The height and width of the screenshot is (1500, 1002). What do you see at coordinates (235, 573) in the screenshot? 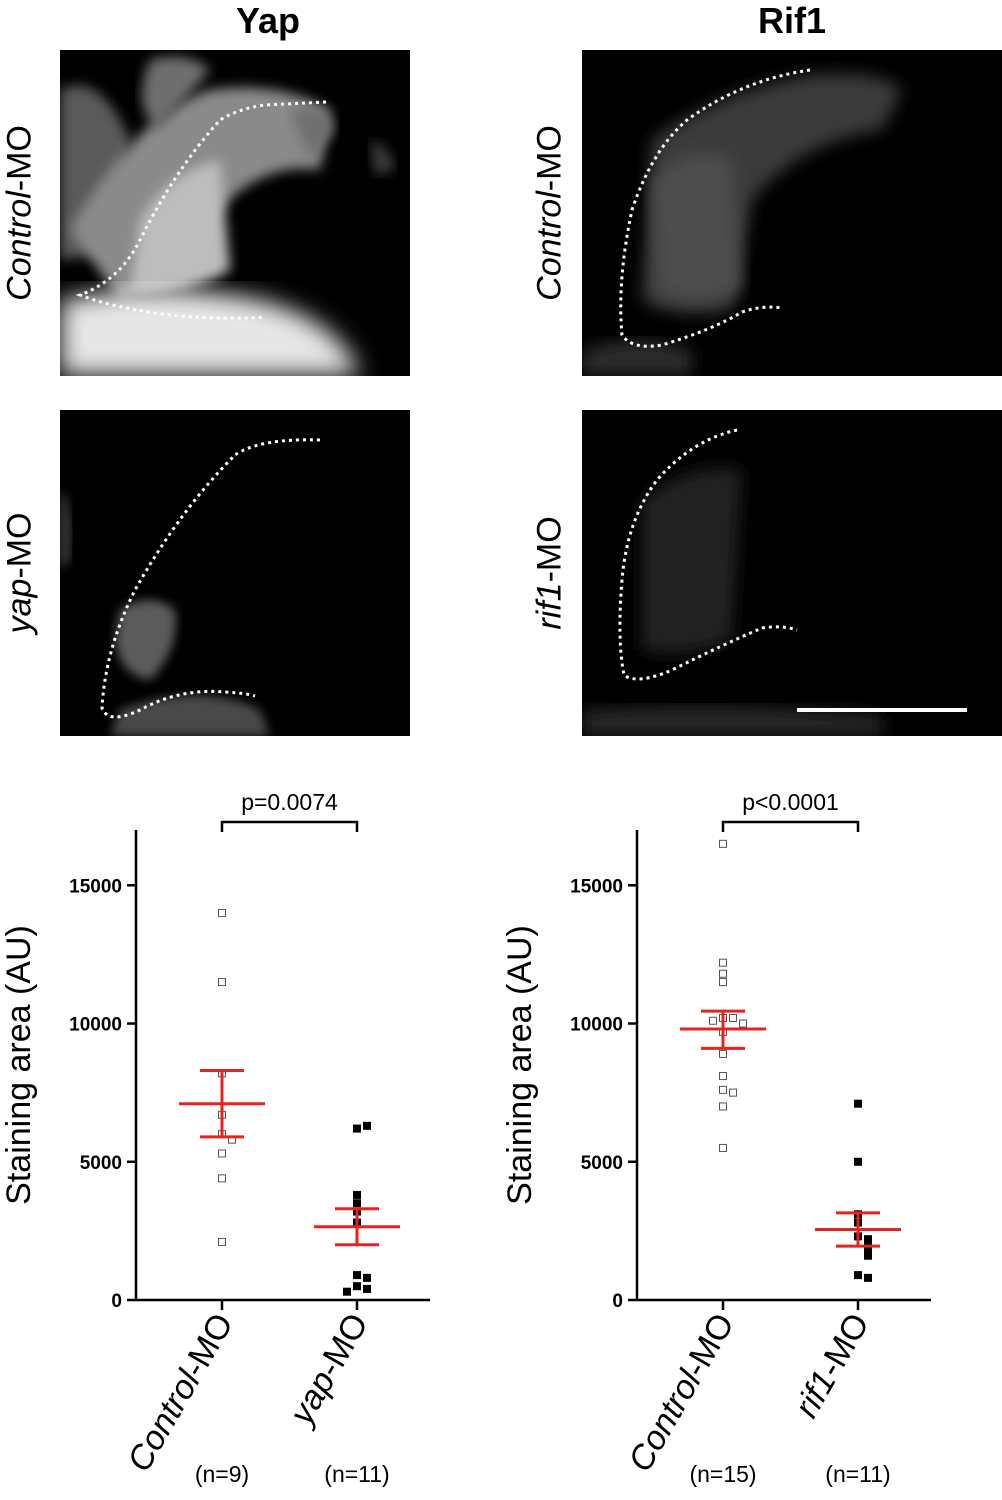
I see `yap-mo-micrograph` at bounding box center [235, 573].